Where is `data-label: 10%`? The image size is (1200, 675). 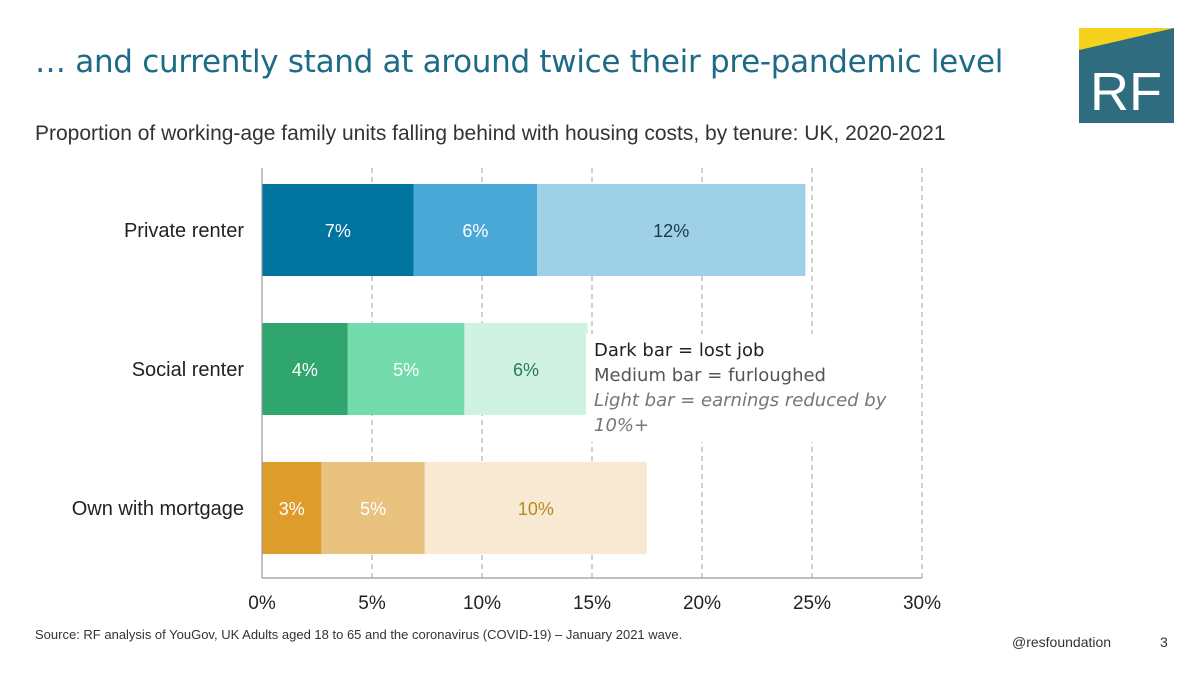
data-label: 10% is located at coordinates (536, 509).